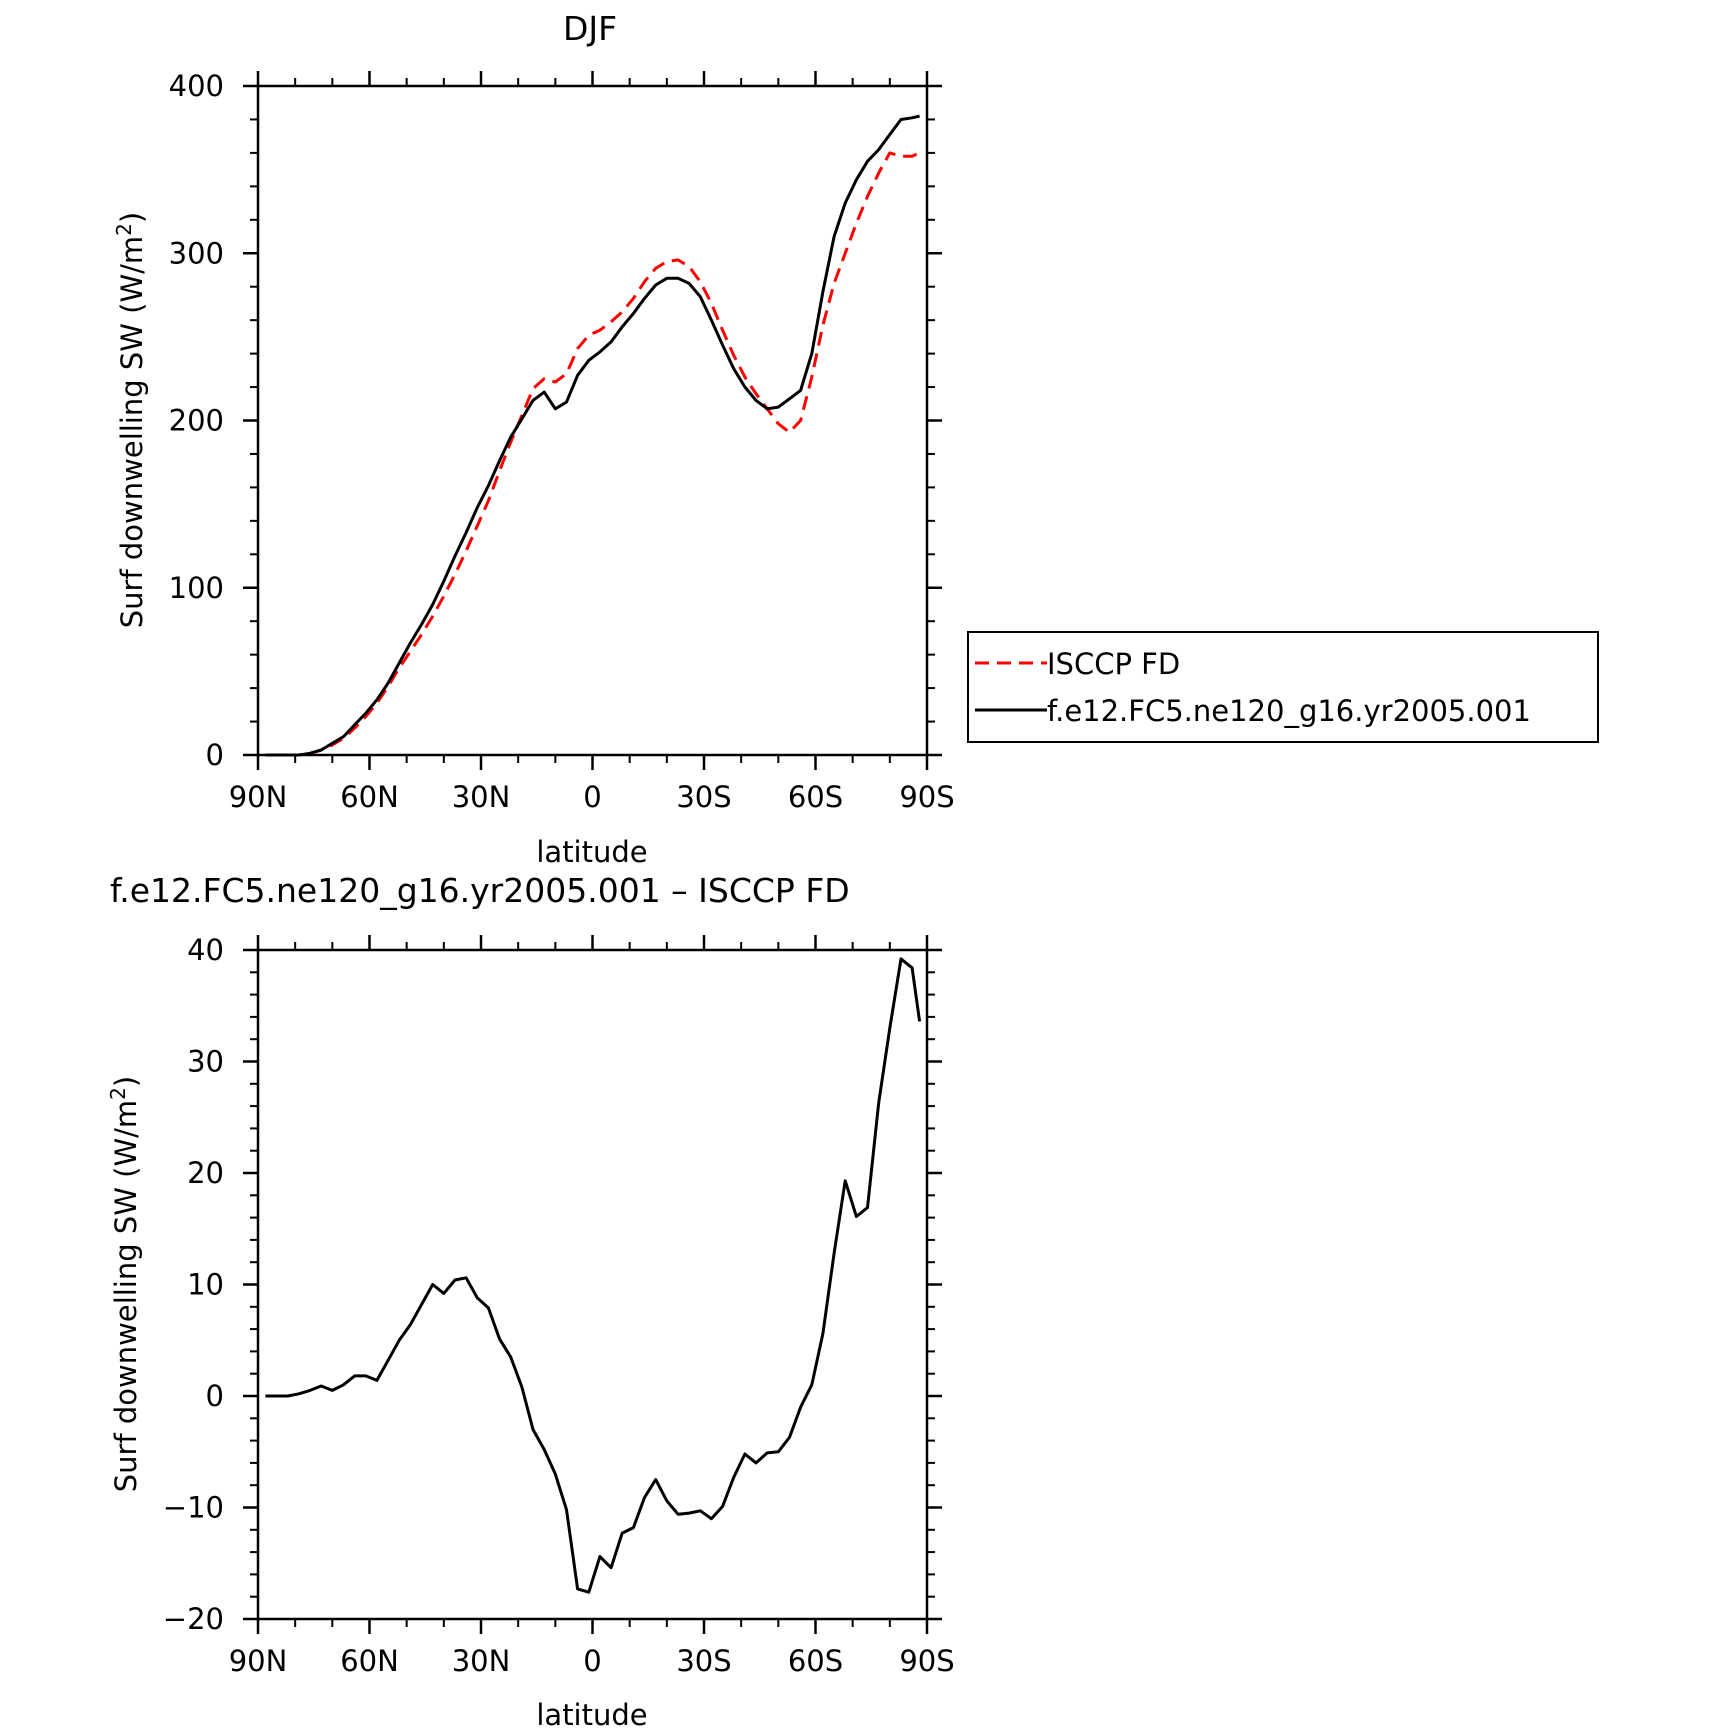 The width and height of the screenshot is (1710, 1734). Describe the element at coordinates (205, 1062) in the screenshot. I see `y-tick-label: 30` at that location.